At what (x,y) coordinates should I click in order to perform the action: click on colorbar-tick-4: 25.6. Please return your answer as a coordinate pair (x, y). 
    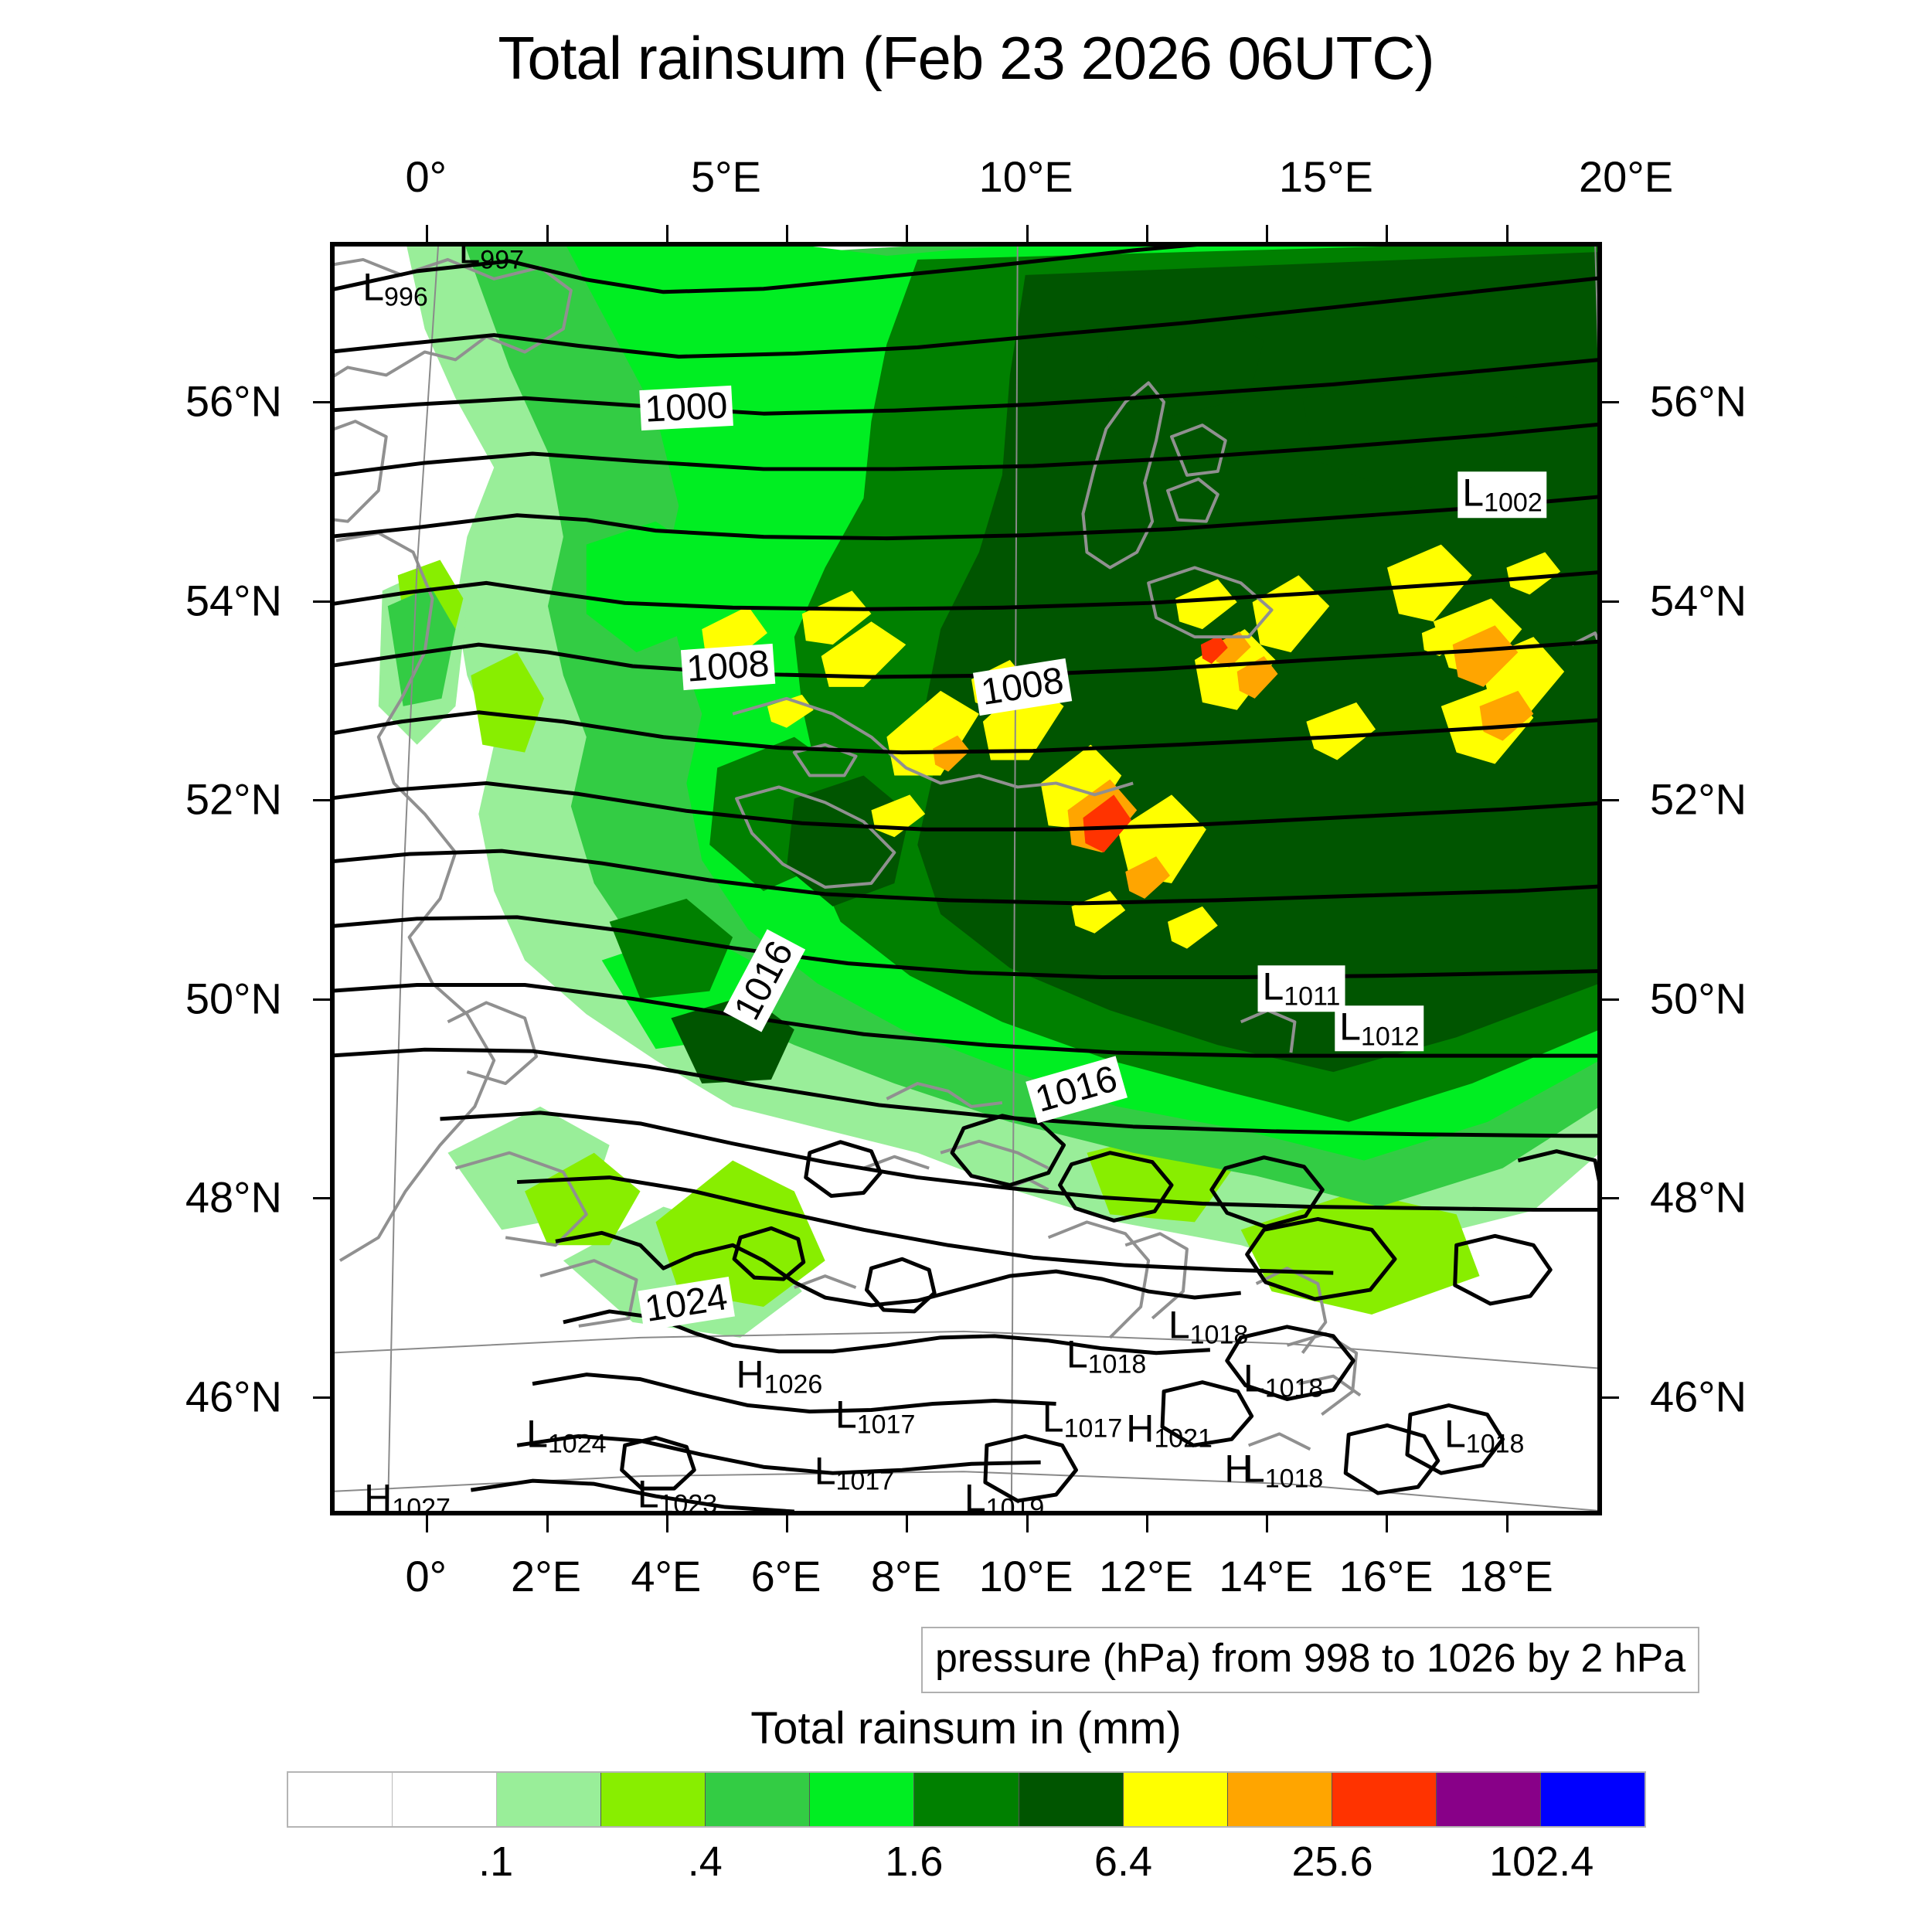
    Looking at the image, I should click on (1332, 1862).